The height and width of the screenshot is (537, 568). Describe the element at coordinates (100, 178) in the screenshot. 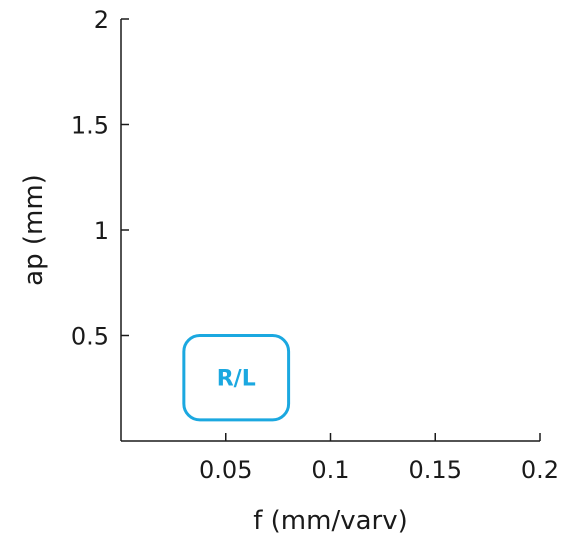

I see `y-ticks: 0.5 1 1.5 2` at that location.